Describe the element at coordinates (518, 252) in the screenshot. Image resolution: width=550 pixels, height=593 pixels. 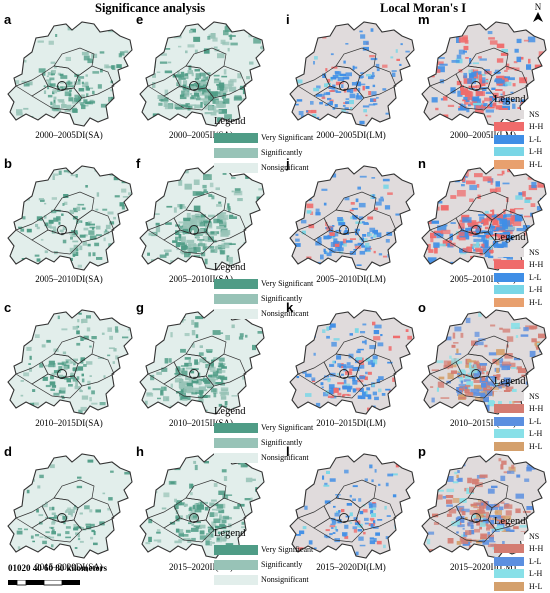
I see `legend-item: NS` at that location.